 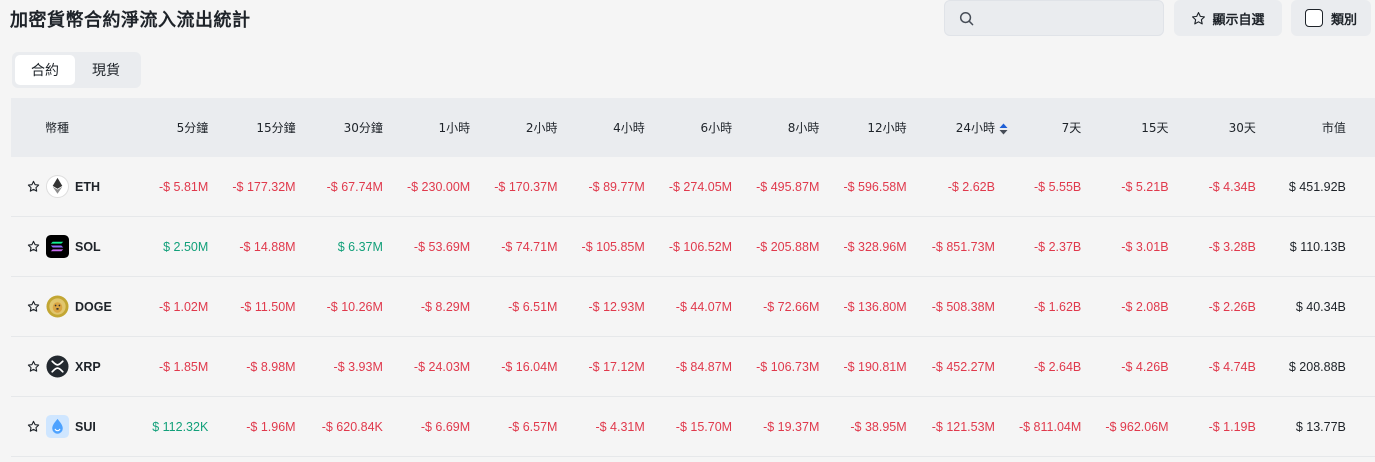 What do you see at coordinates (73, 426) in the screenshot?
I see `coin-cell: SUI` at bounding box center [73, 426].